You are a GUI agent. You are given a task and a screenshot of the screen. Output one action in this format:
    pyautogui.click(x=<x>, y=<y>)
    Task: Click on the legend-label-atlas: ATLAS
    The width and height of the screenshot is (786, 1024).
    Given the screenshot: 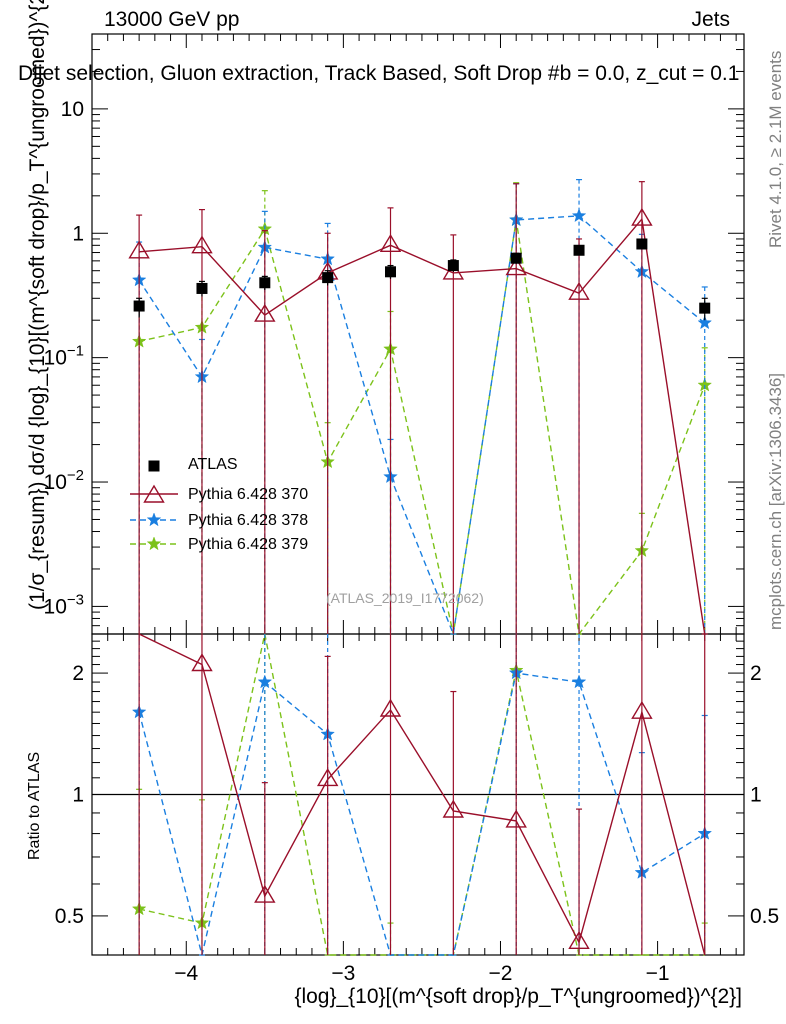 What is the action you would take?
    pyautogui.click(x=213, y=464)
    